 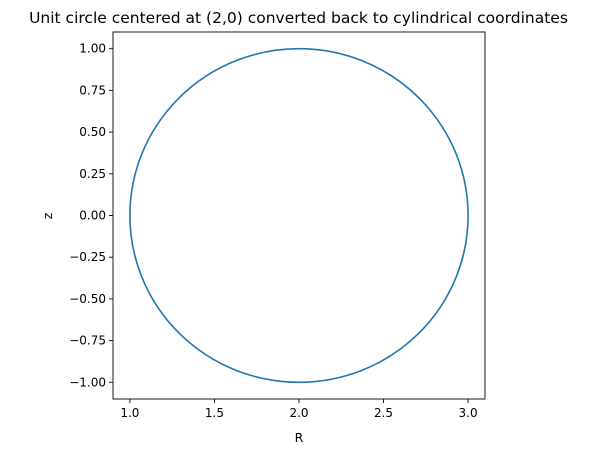 I want to click on x-axis-label: R, so click(x=299, y=437).